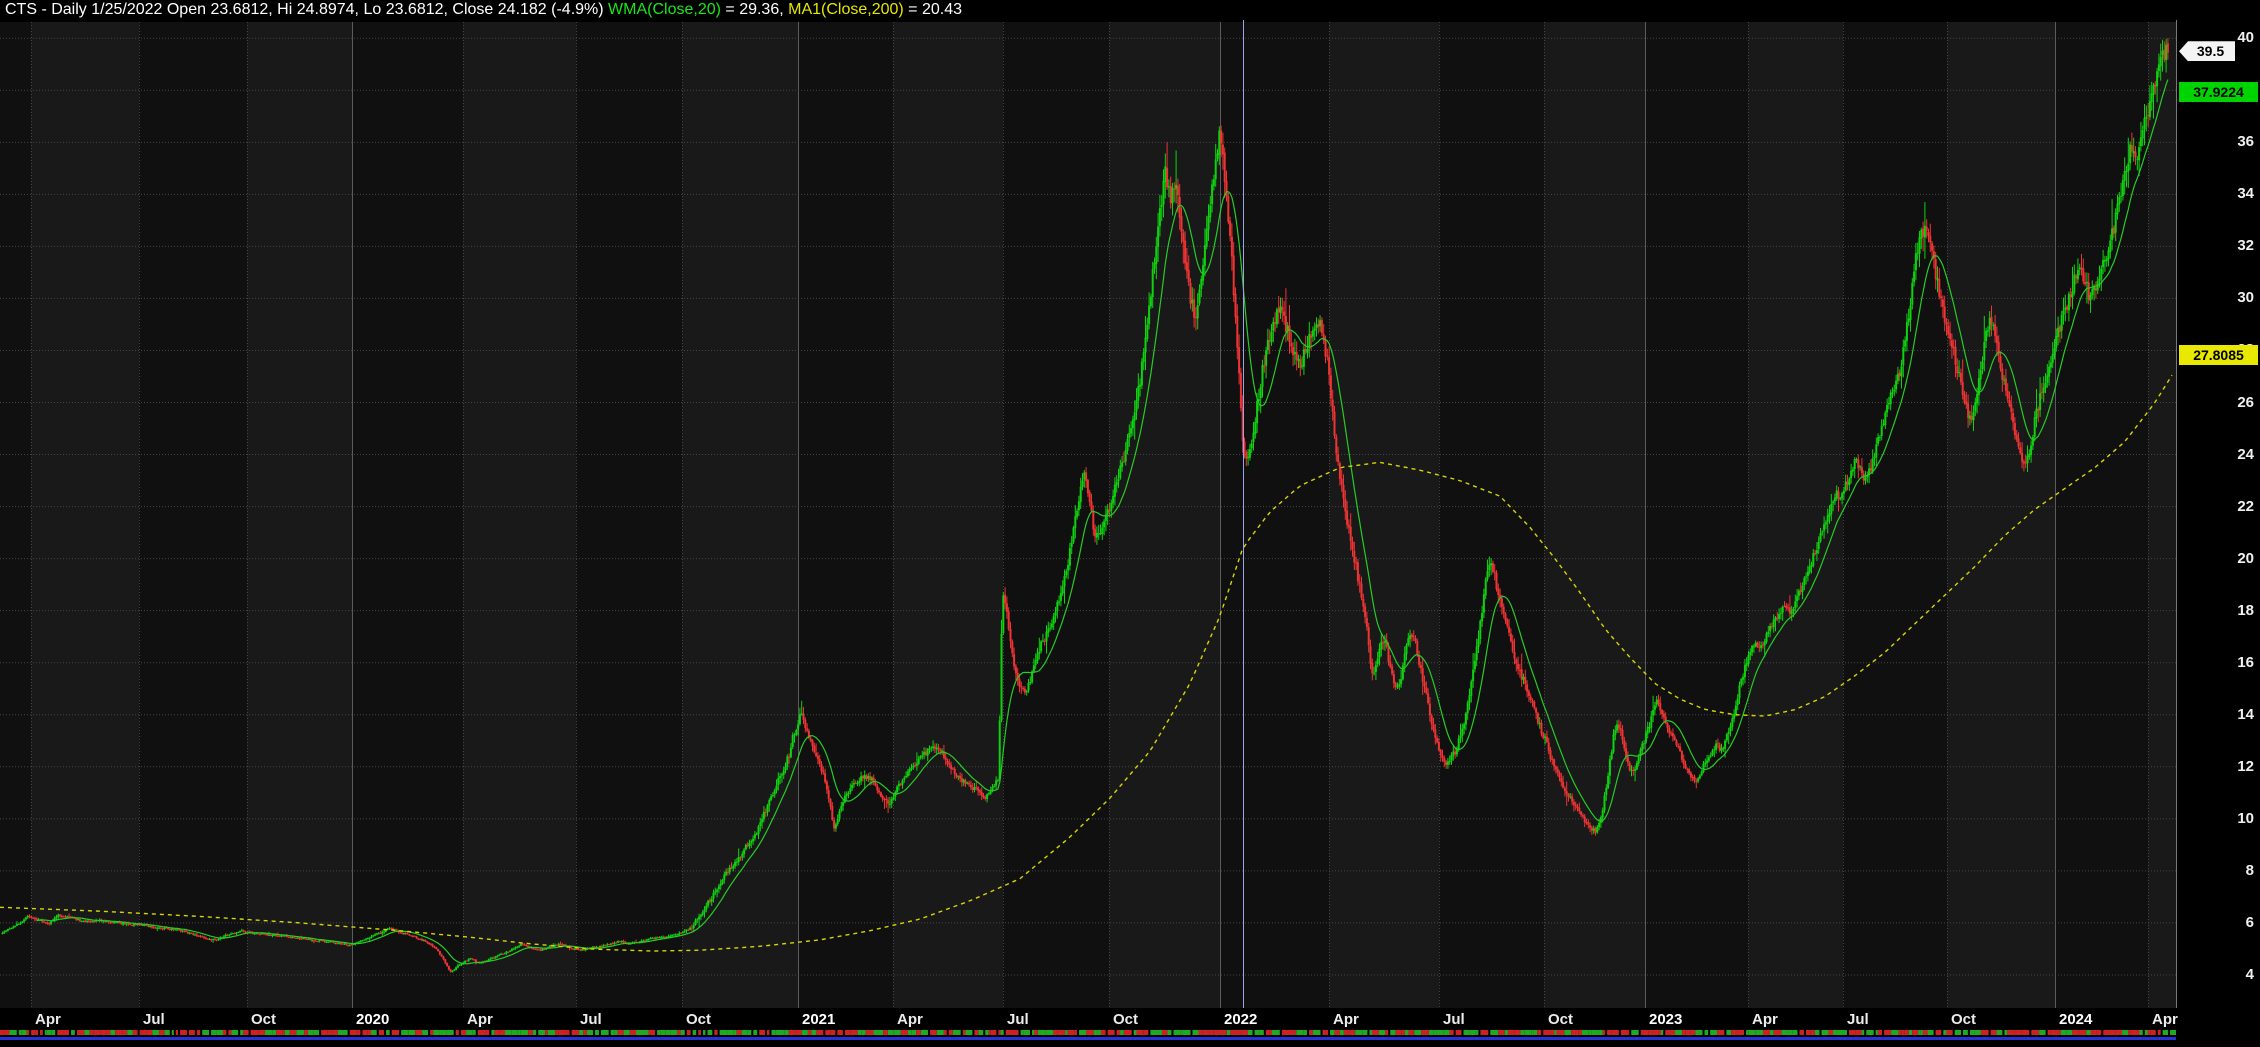 This screenshot has width=2260, height=1047. Describe the element at coordinates (2076, 1019) in the screenshot. I see `time-tick-label: 2024` at that location.